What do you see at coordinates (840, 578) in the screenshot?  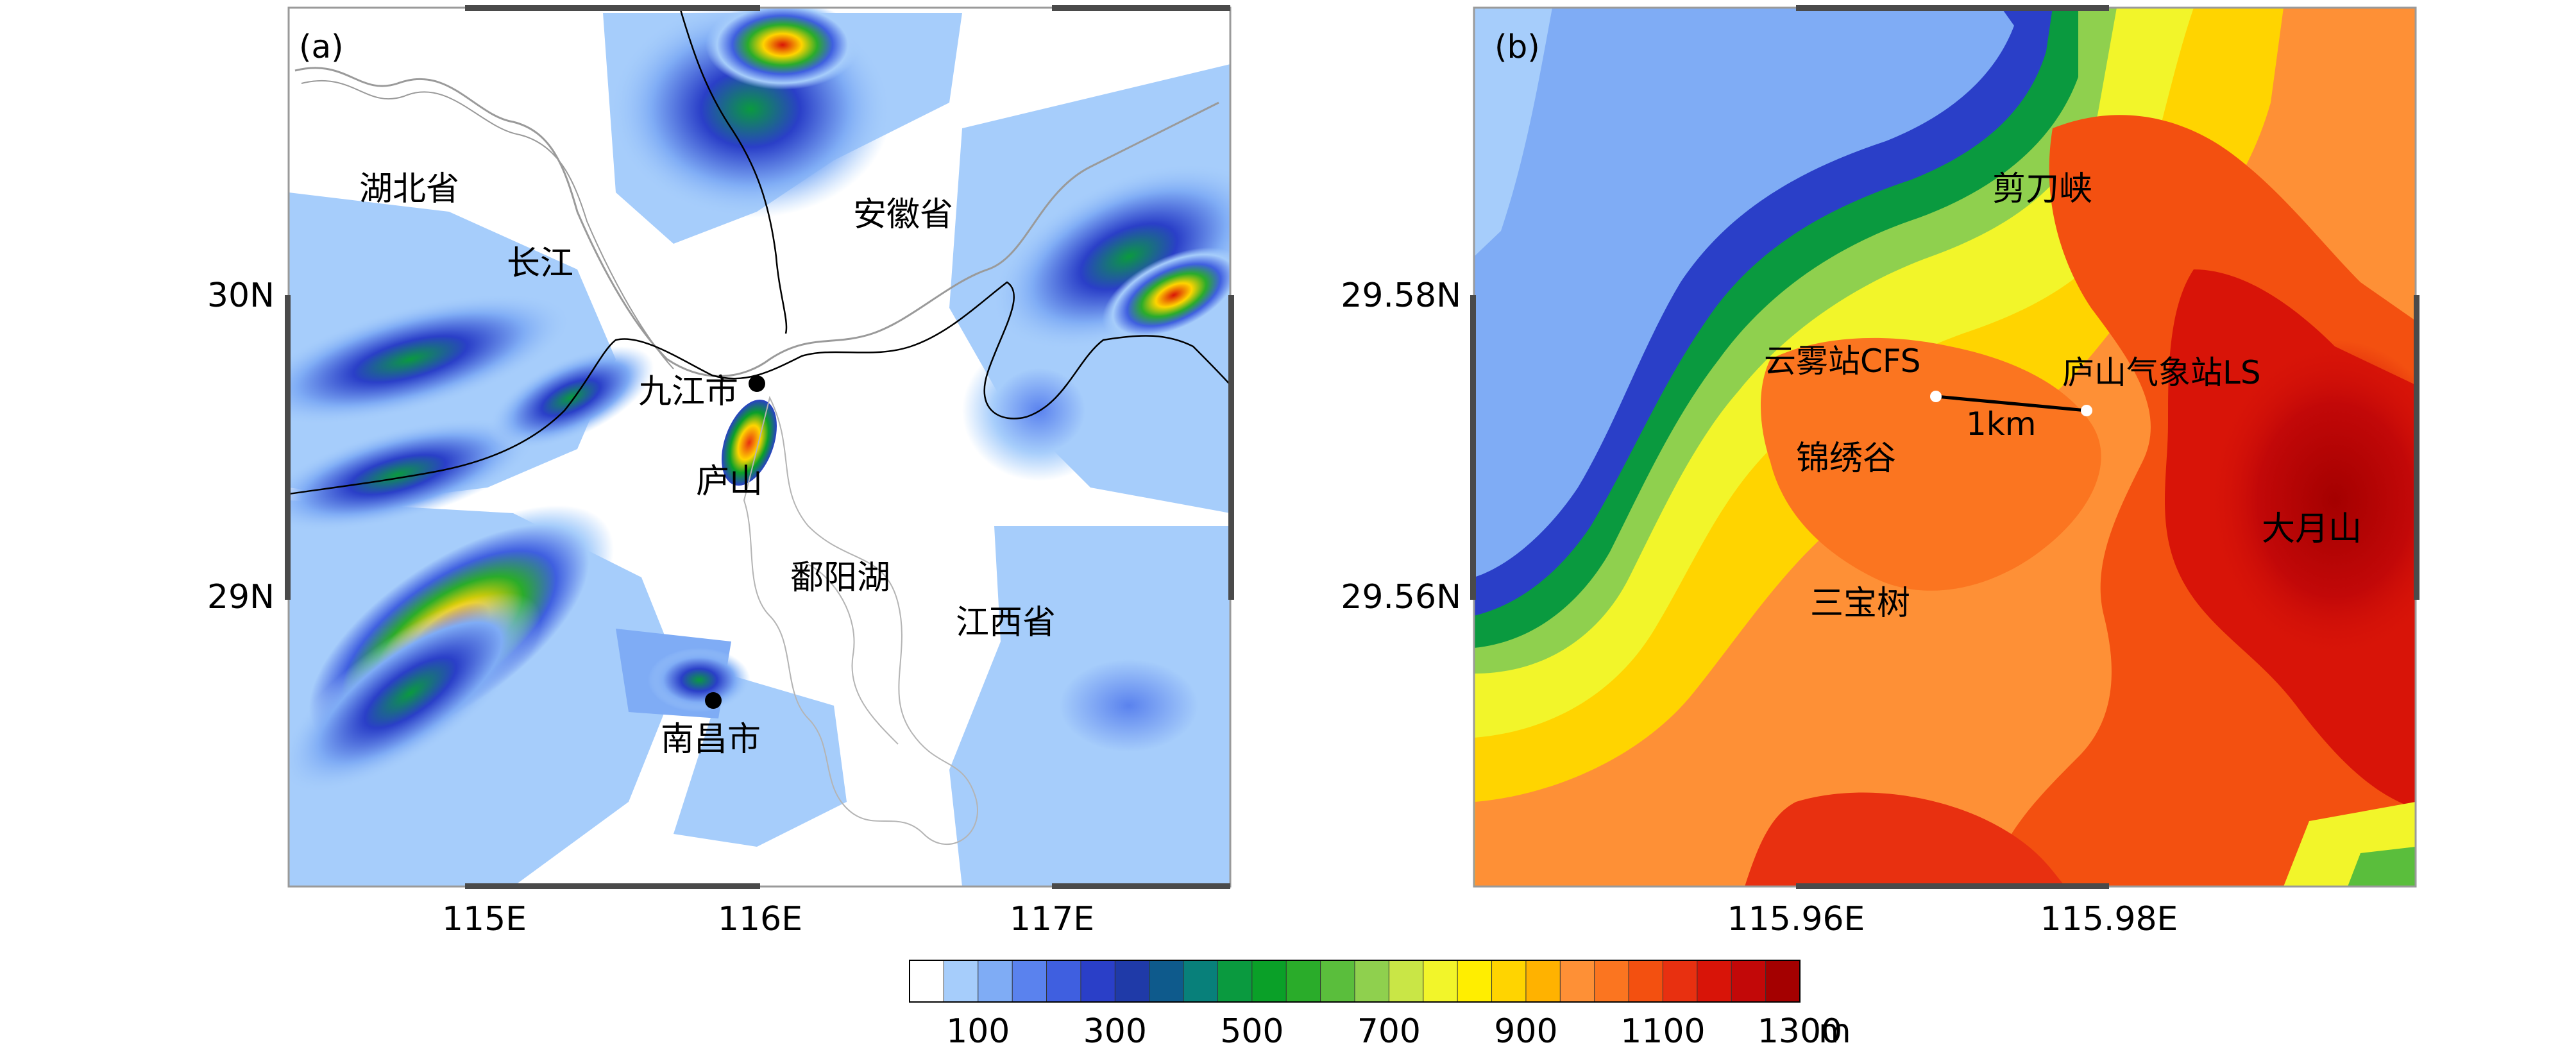 I see `label-poyang: 鄱阳湖` at bounding box center [840, 578].